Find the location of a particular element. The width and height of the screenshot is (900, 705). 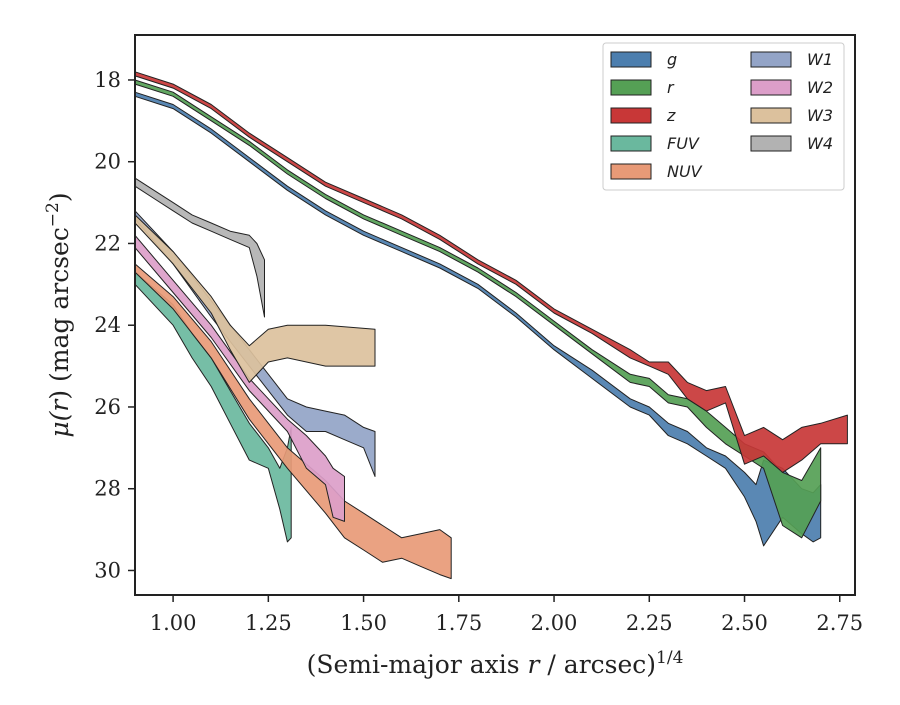

legend-items: grz FUV NUV W1 W2 W3 W4 is located at coordinates (721, 115).